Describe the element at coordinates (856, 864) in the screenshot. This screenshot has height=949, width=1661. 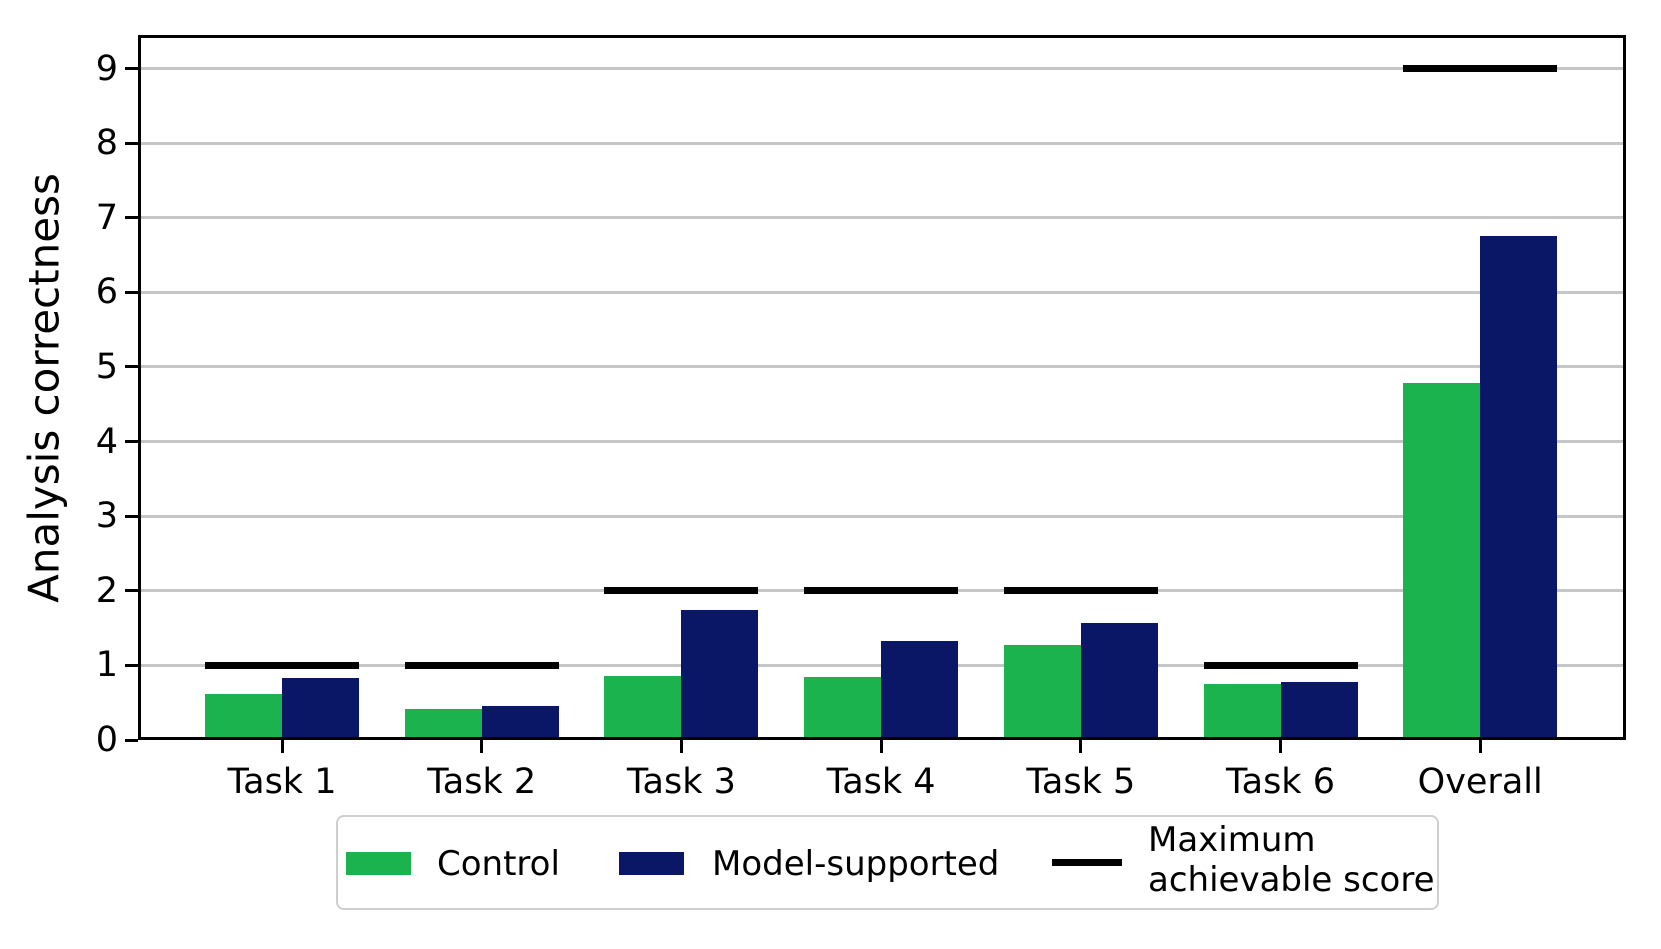
I see `legend-label-model-supported: Model-supported` at that location.